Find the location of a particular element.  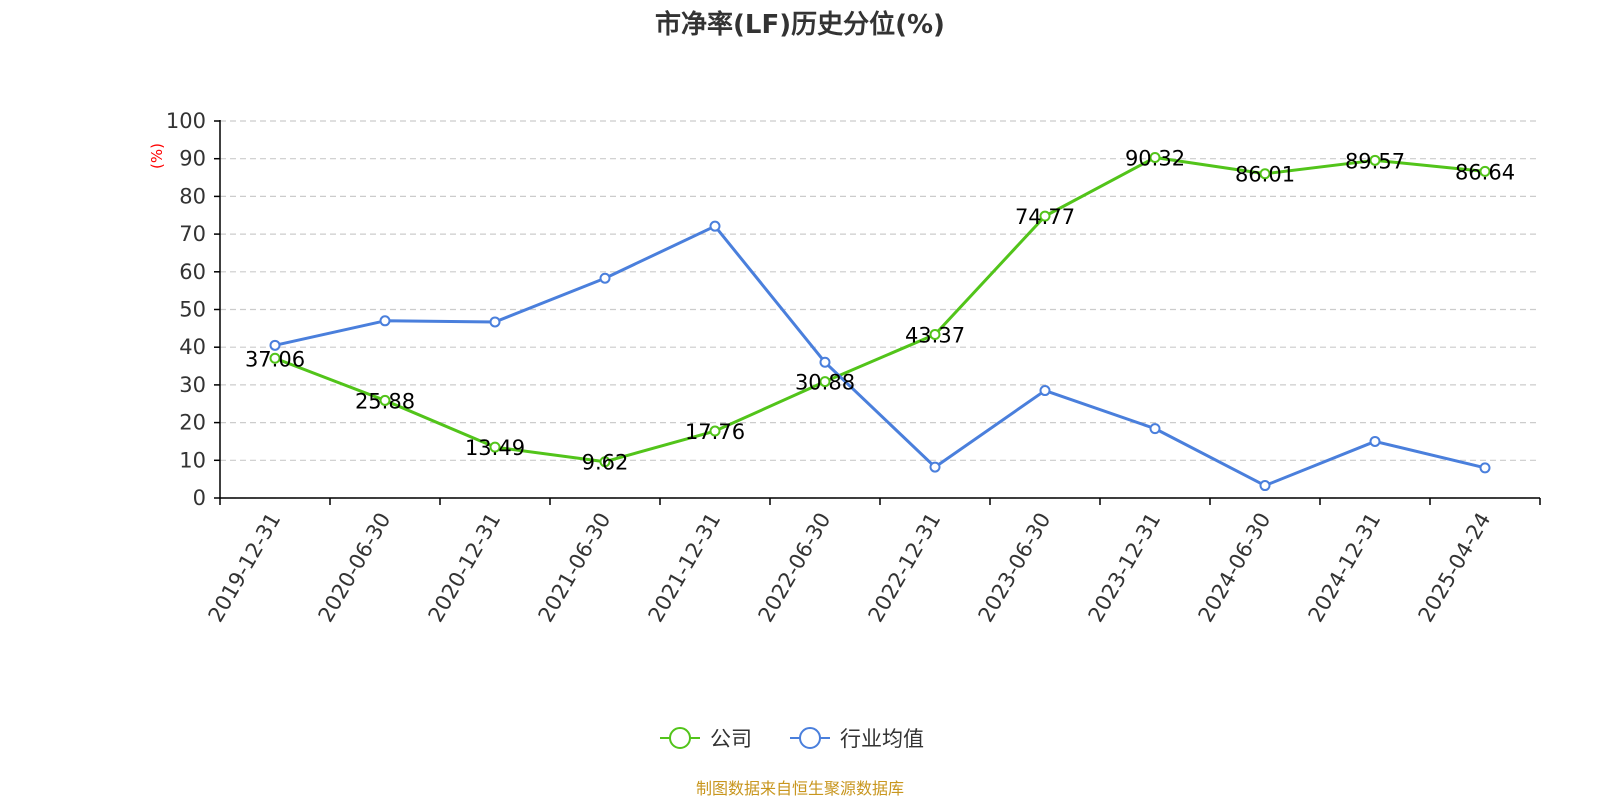

x-tick-label: 2020-12-31 is located at coordinates (465, 568).